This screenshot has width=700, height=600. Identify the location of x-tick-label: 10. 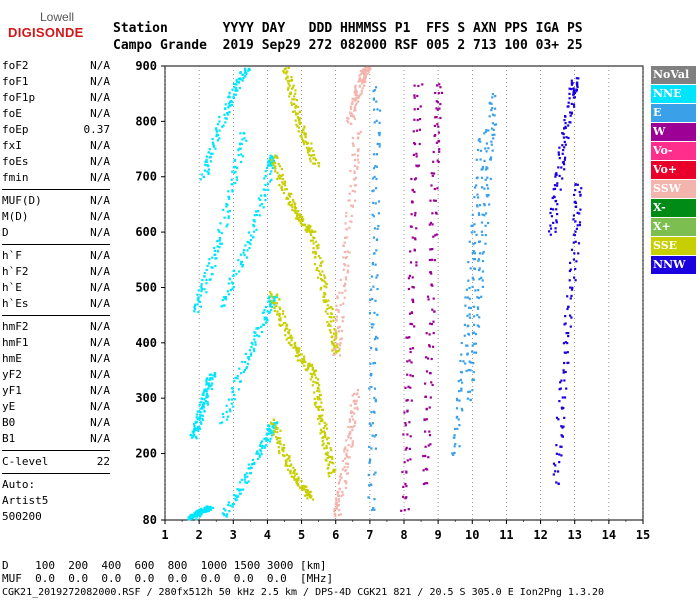
(472, 535).